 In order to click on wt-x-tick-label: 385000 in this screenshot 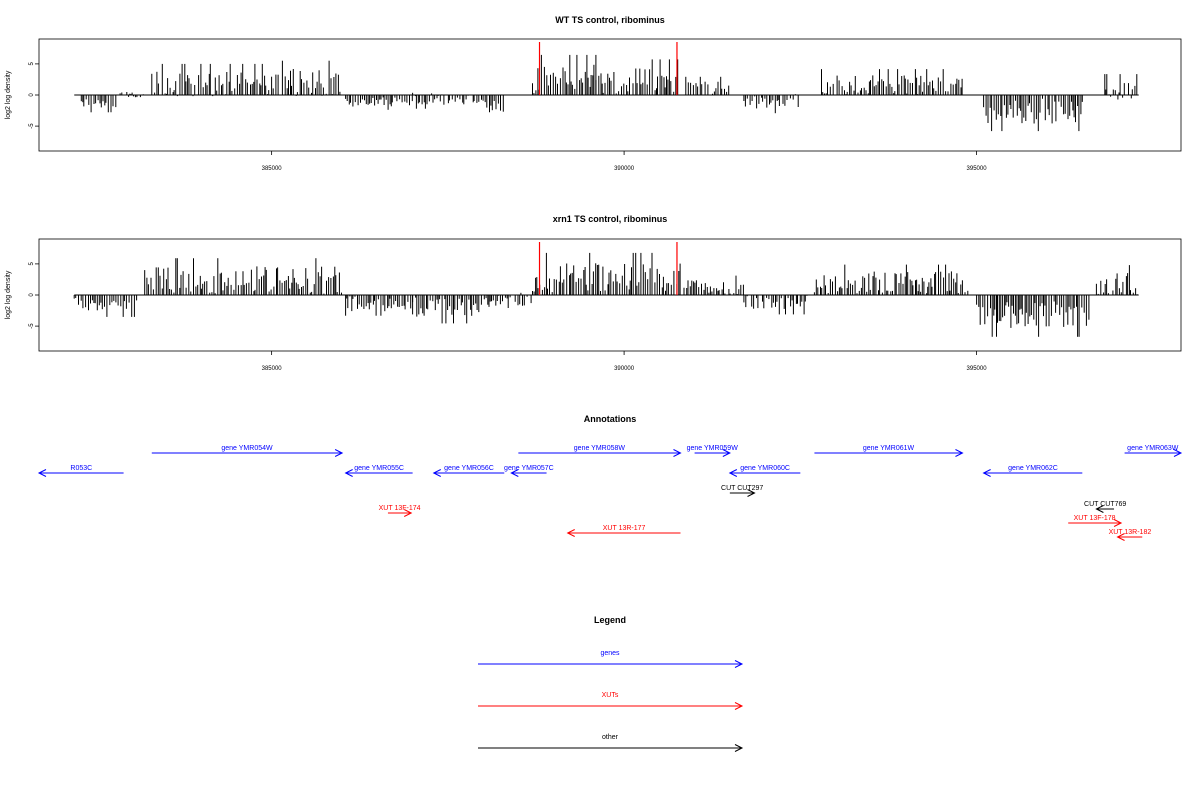, I will do `click(272, 169)`.